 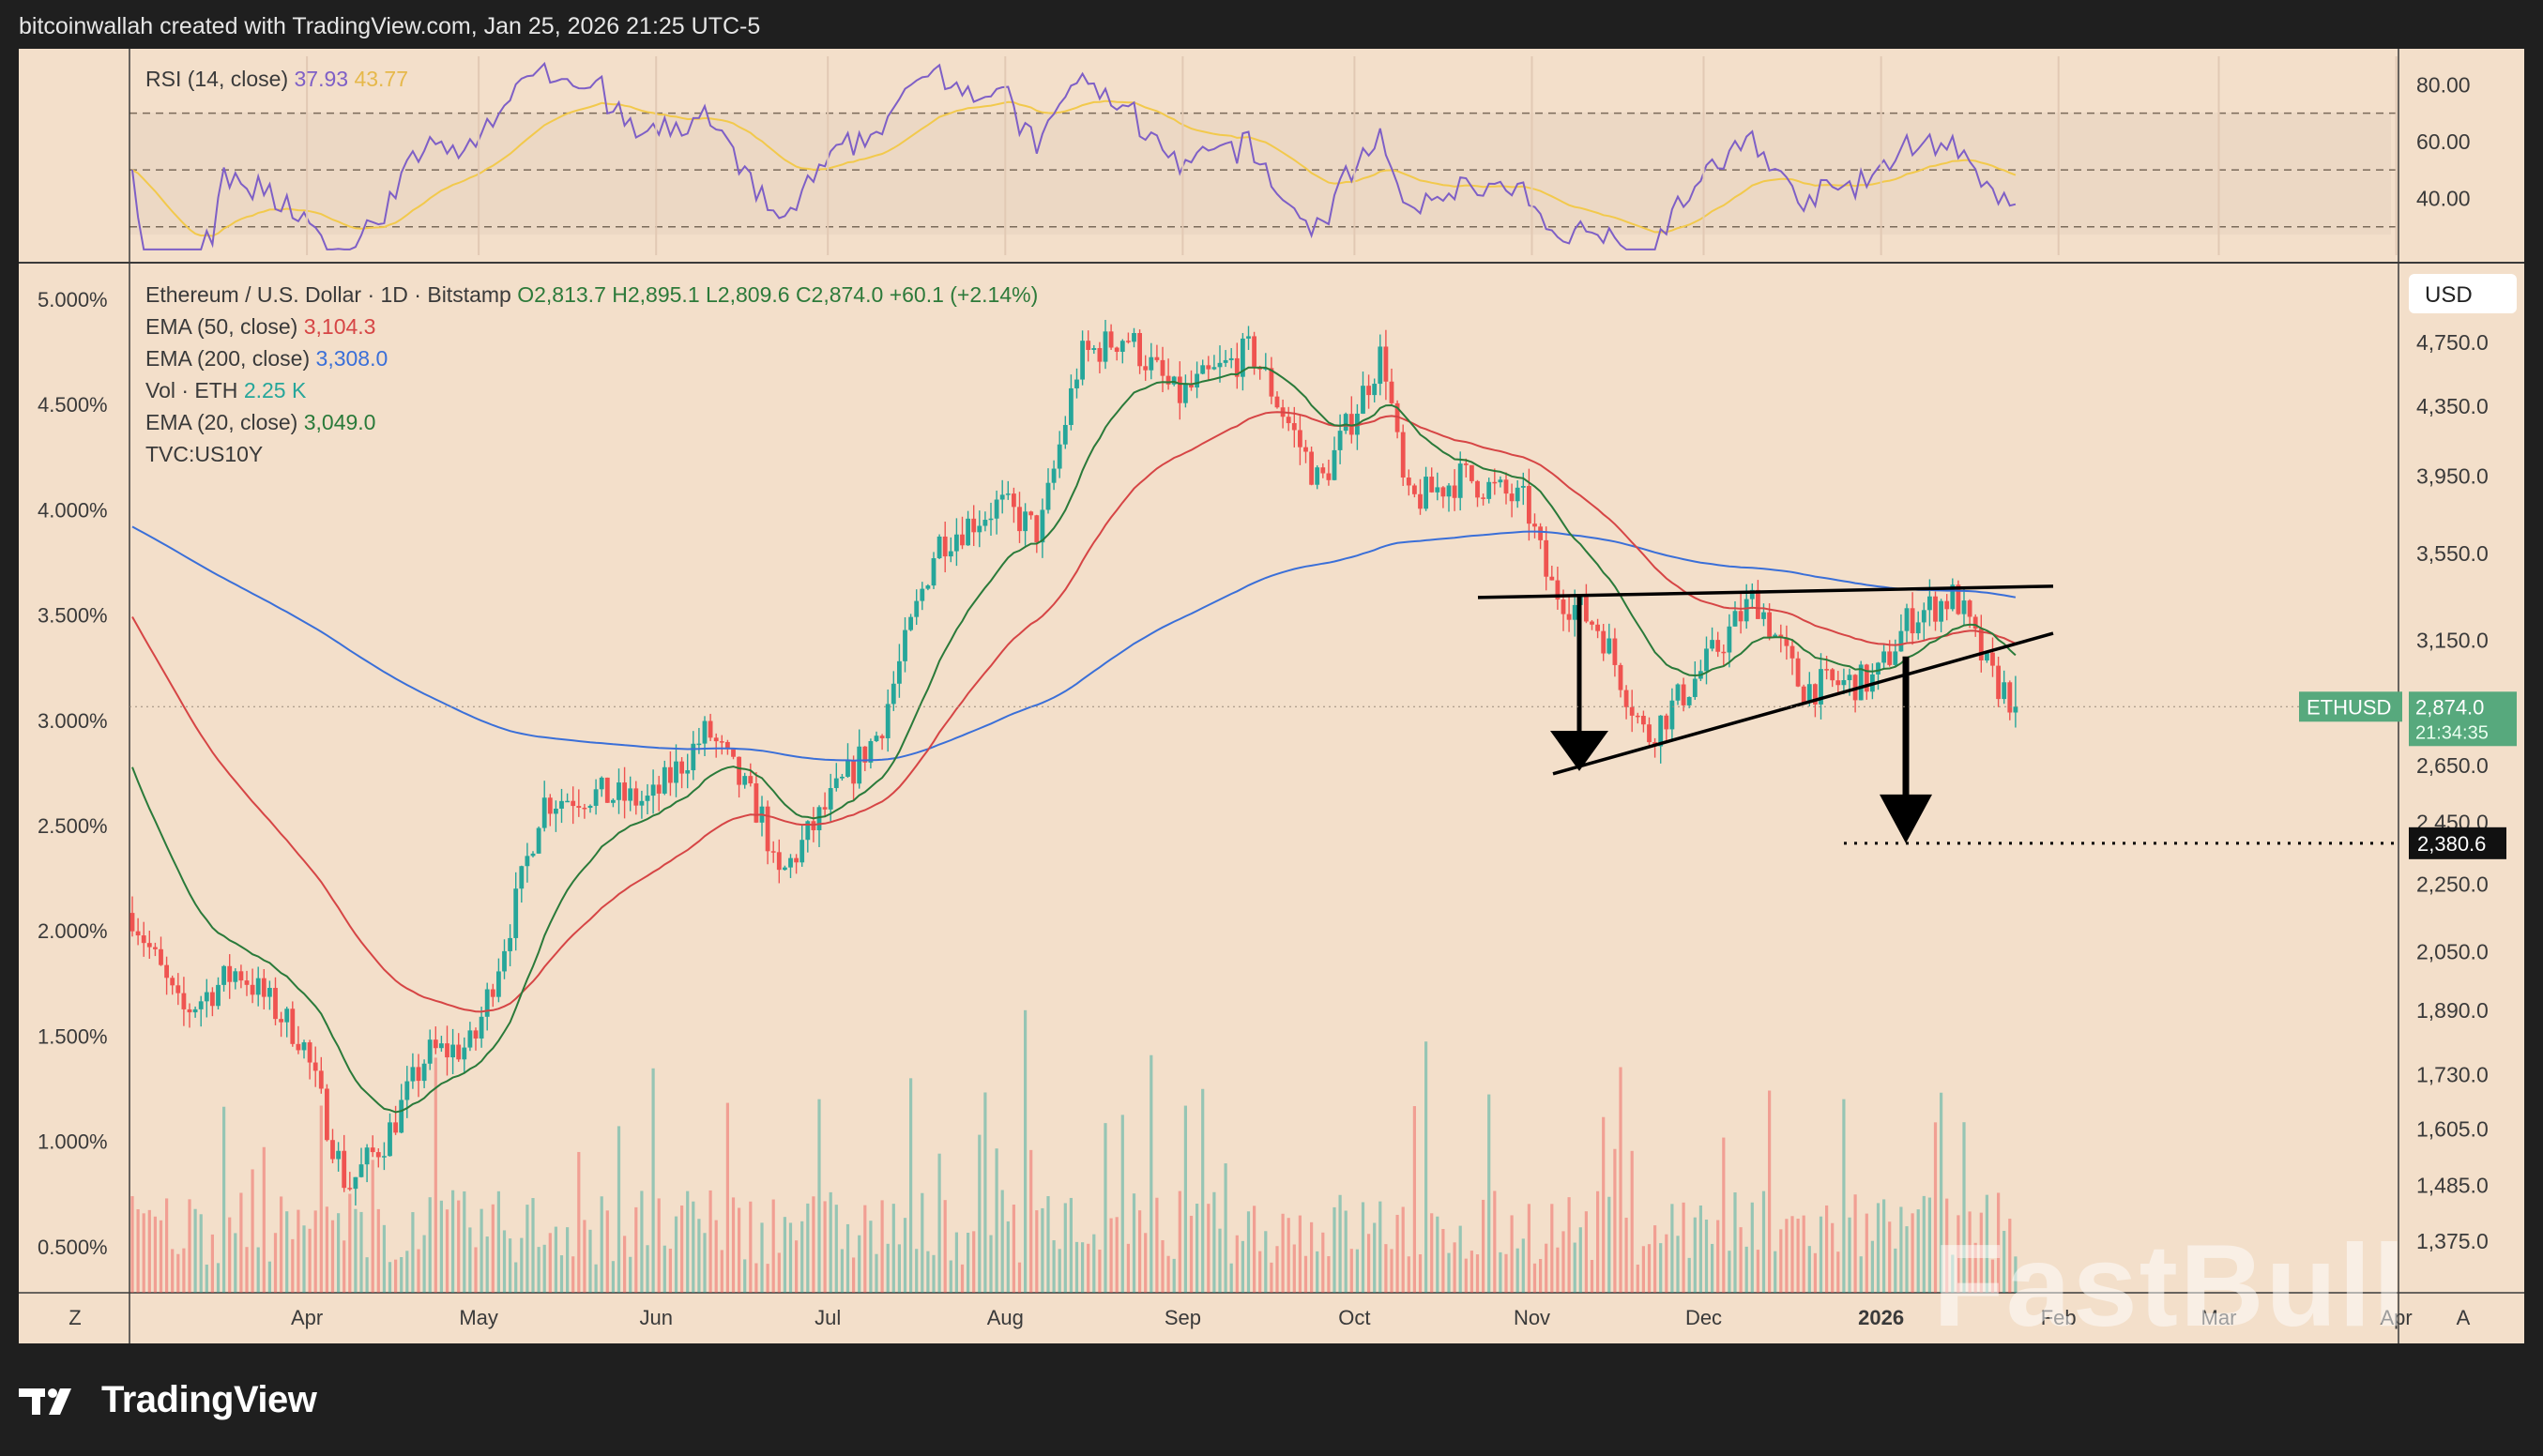 I want to click on indicator-name: Vol · ETH, so click(x=194, y=390).